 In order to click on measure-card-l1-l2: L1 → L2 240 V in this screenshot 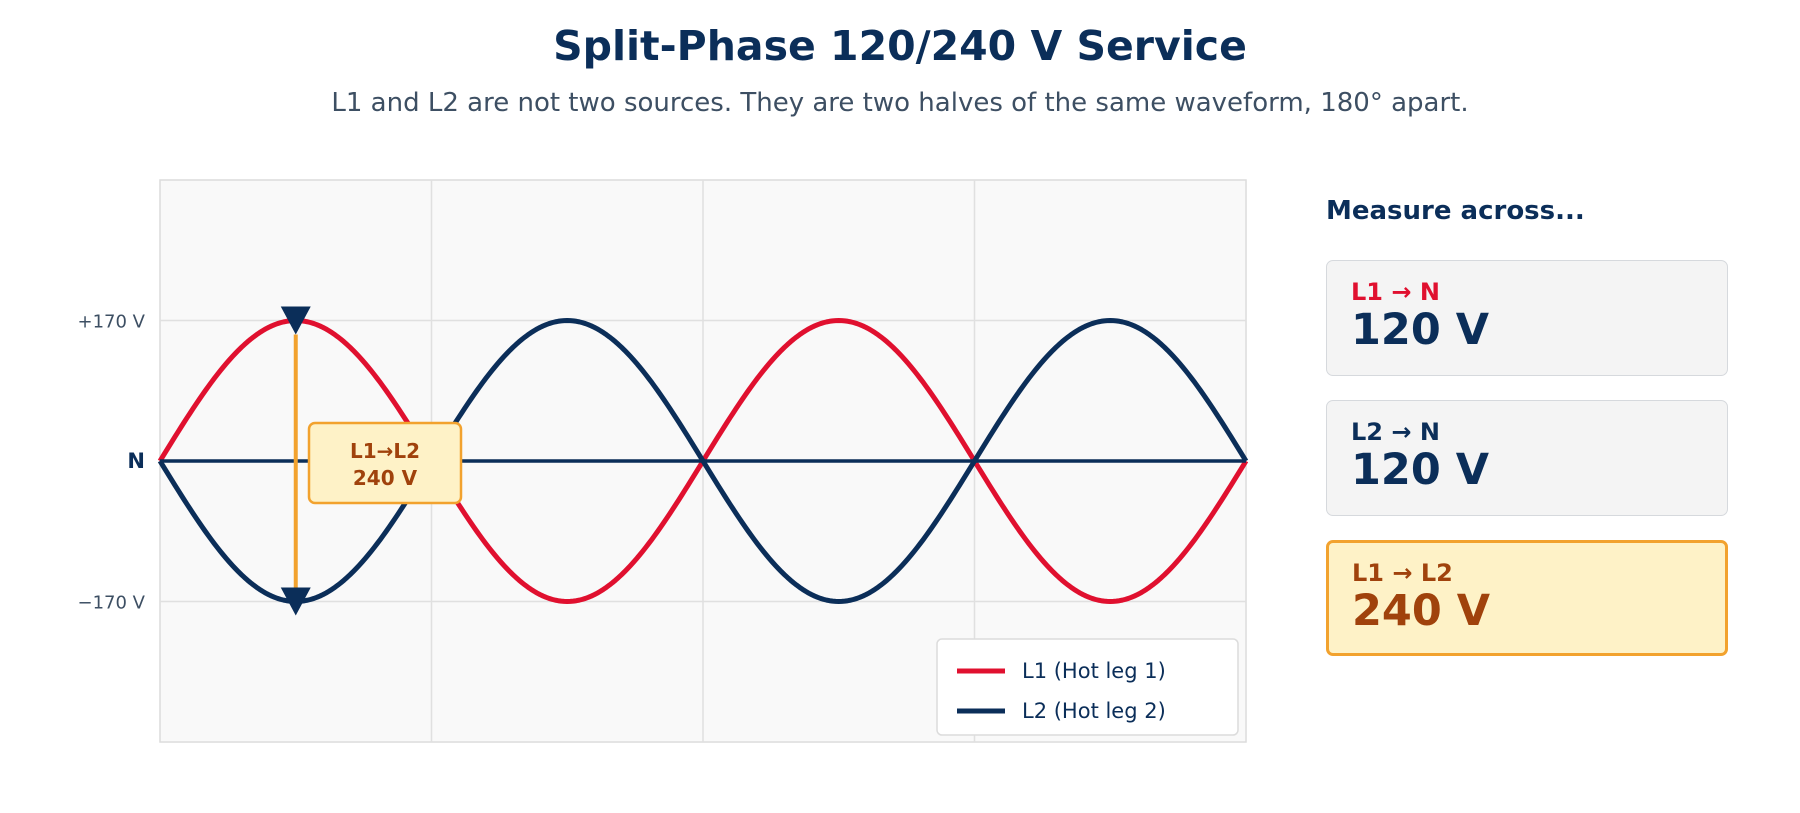, I will do `click(1527, 598)`.